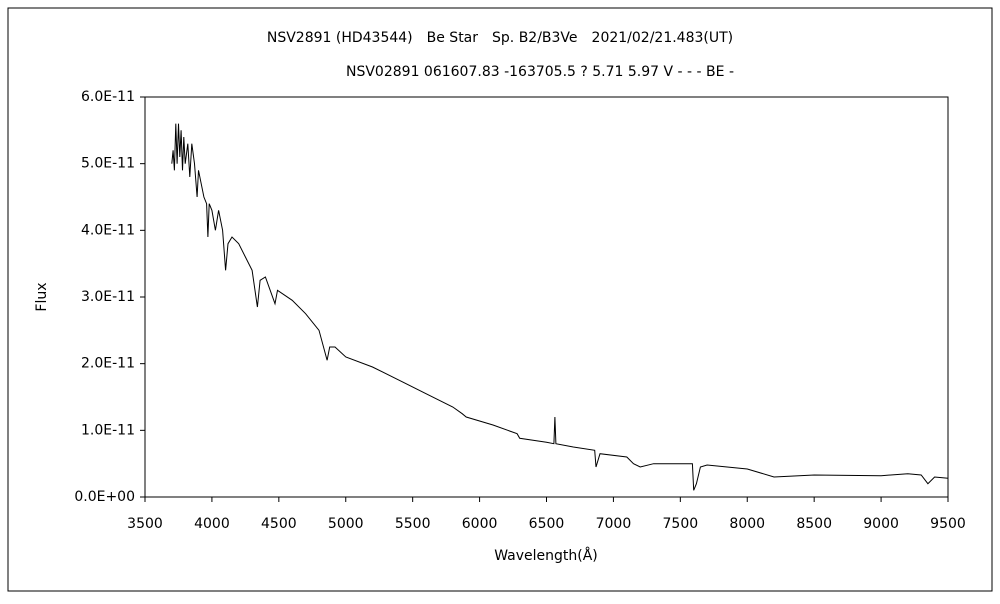 This screenshot has height=604, width=1000. Describe the element at coordinates (108, 230) in the screenshot. I see `y-tick-label: 4.0E-11` at that location.